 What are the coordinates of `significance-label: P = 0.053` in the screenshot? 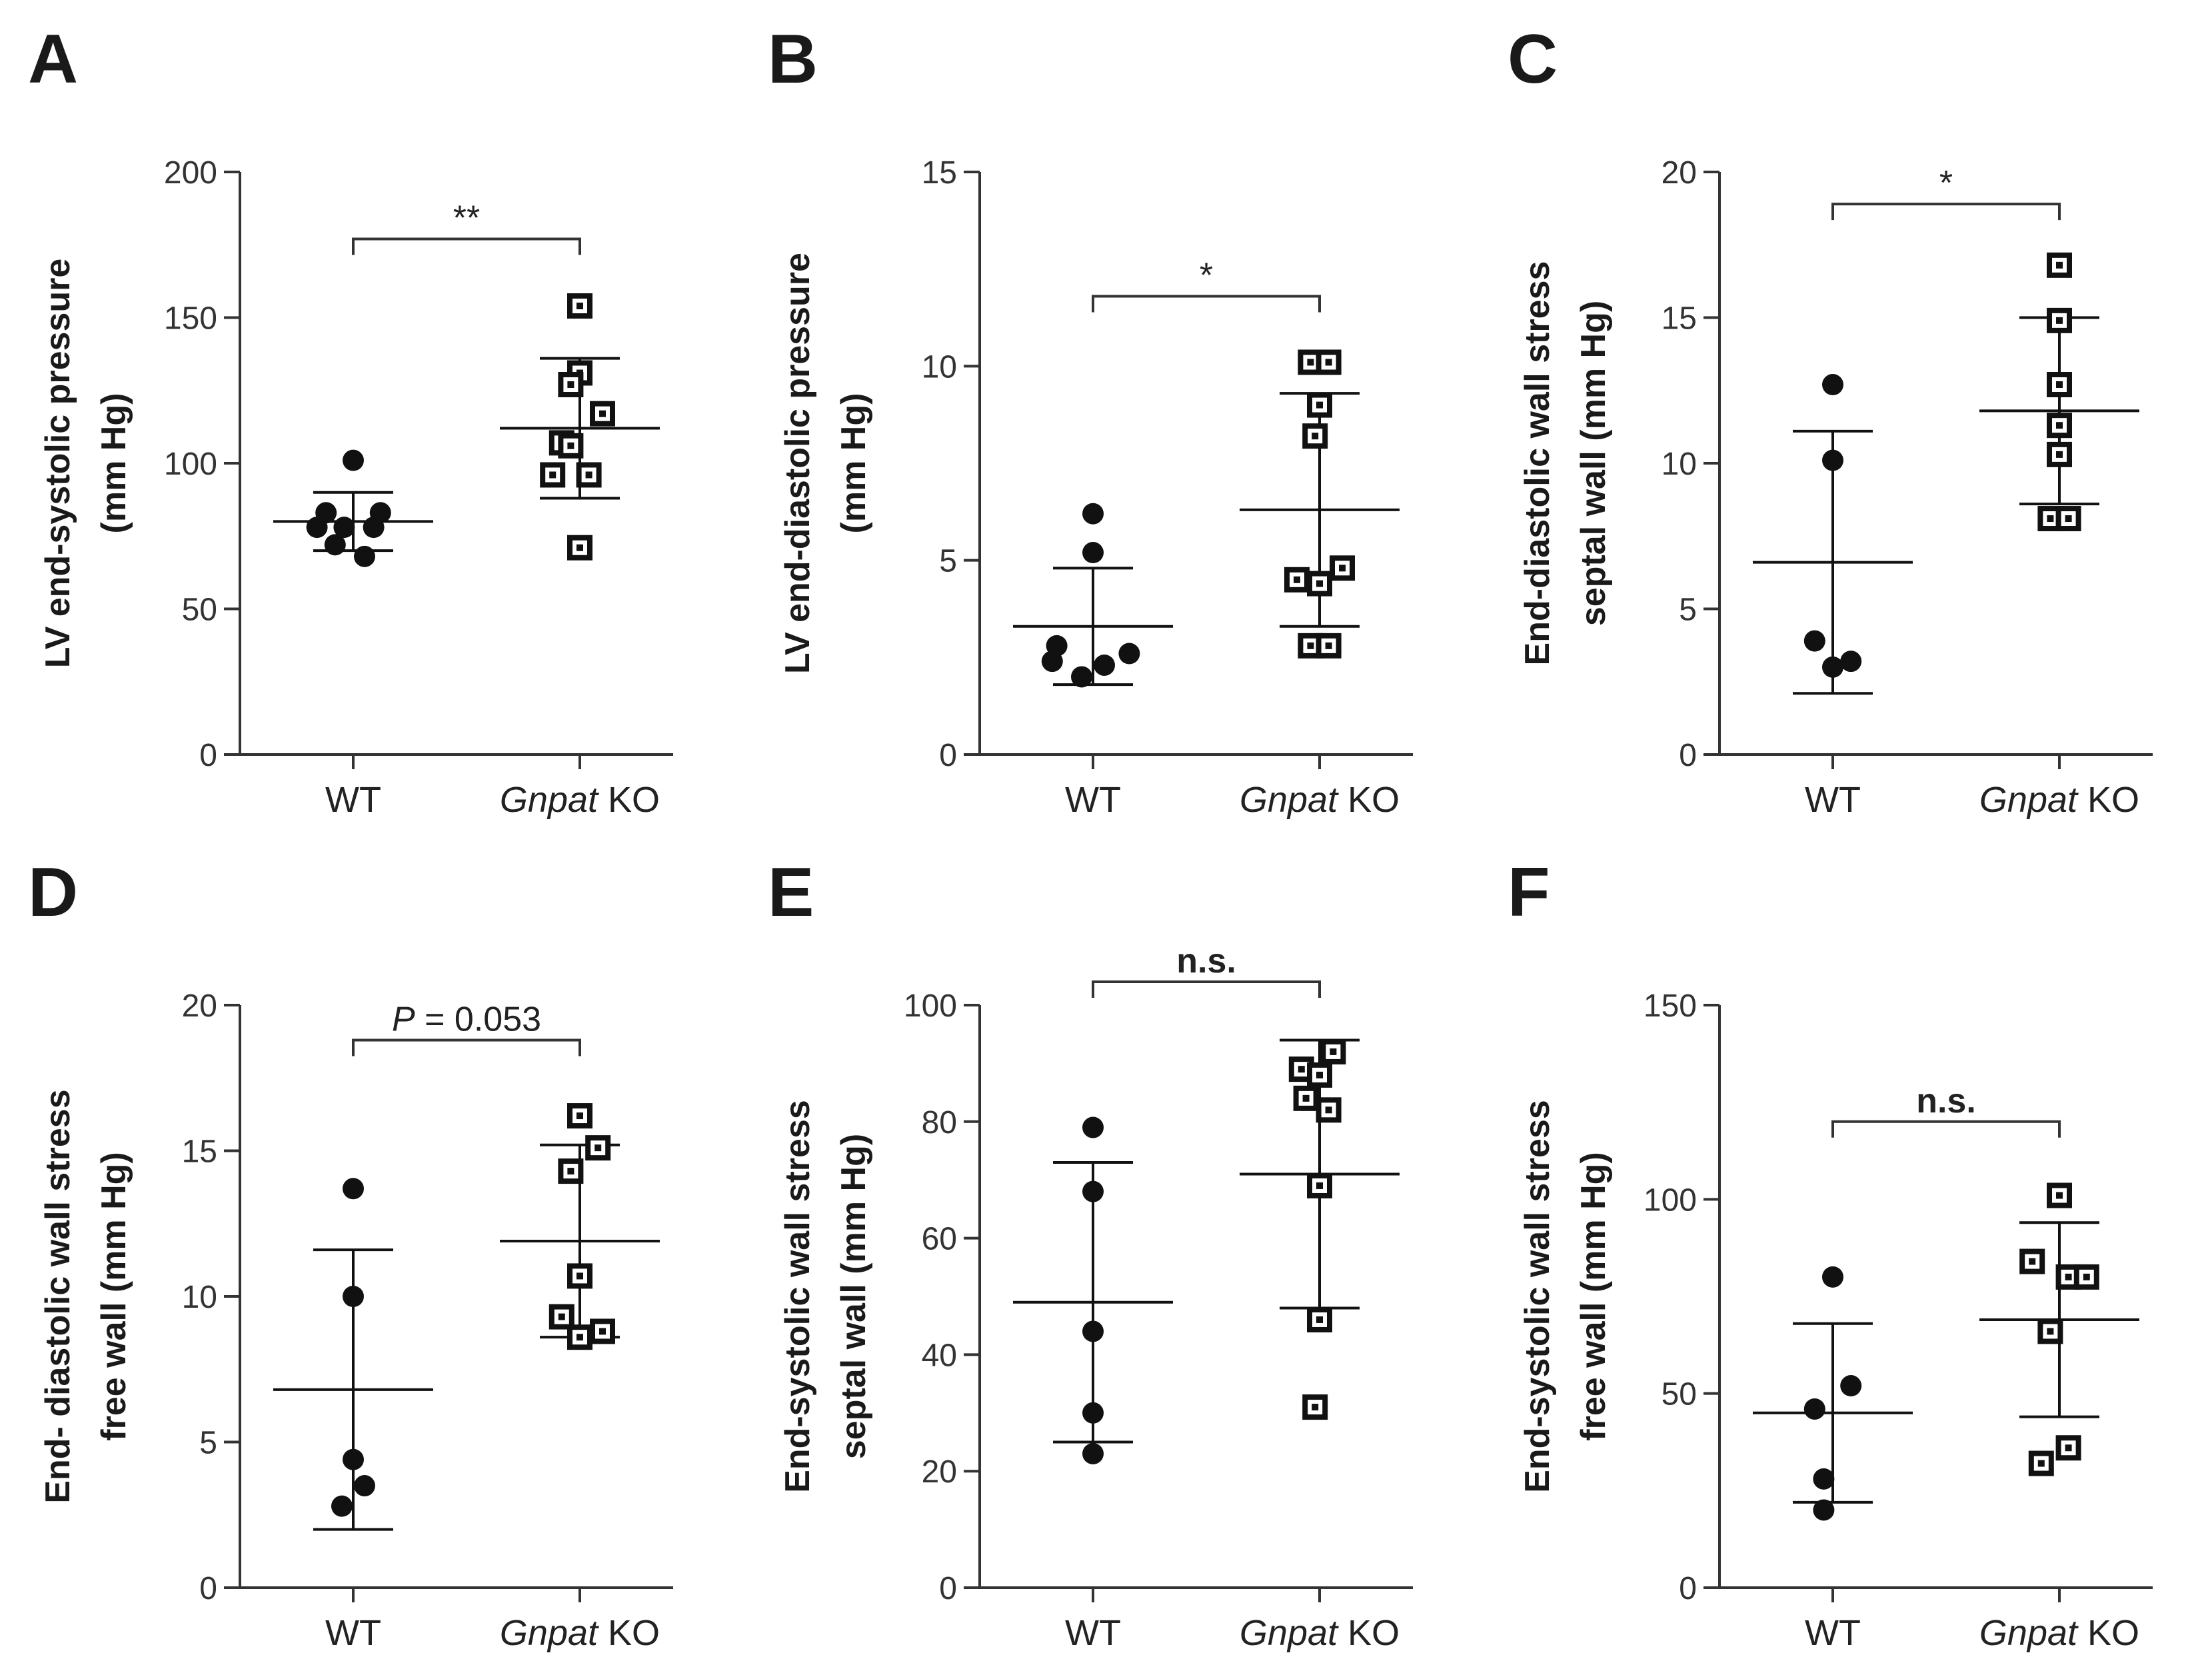 It's located at (467, 1019).